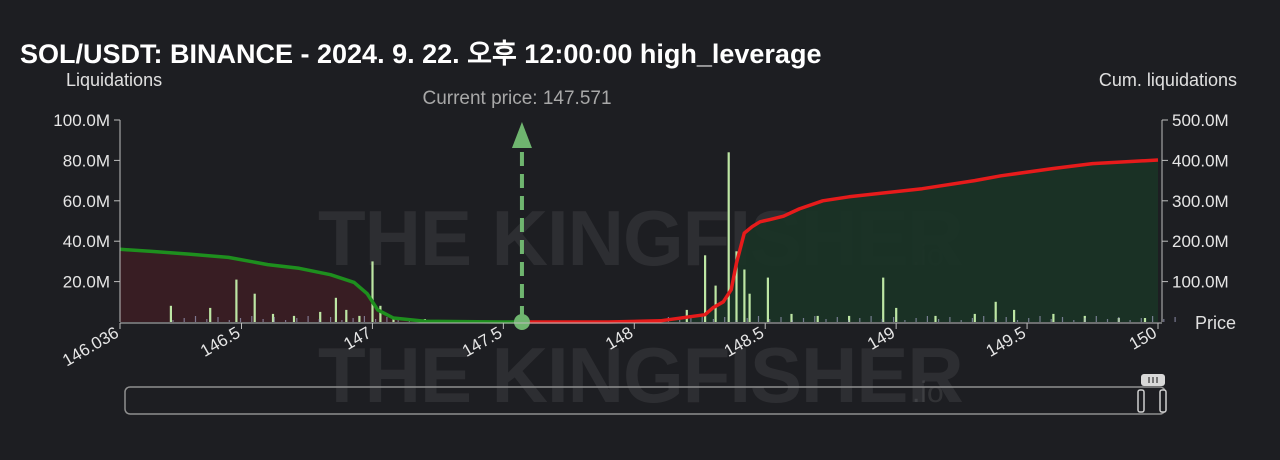 This screenshot has width=1280, height=460. I want to click on current-price-label: Current price: 147.571, so click(516, 98).